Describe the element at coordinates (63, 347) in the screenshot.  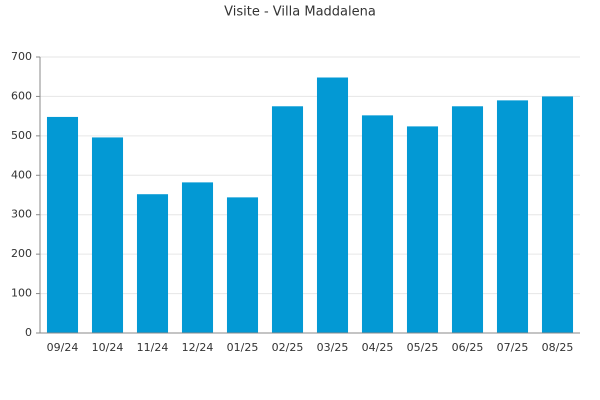
I see `x-tick-label: 09/24` at that location.